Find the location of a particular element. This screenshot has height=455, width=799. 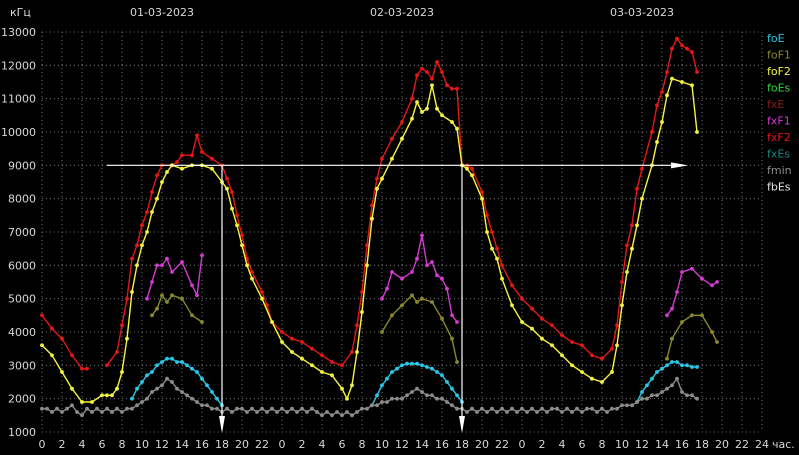

series-fmin is located at coordinates (369, 397).